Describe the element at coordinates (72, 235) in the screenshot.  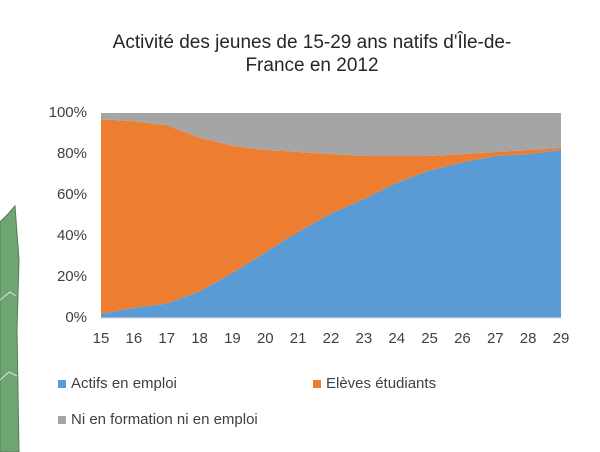
I see `y-tick-label: 40%` at that location.